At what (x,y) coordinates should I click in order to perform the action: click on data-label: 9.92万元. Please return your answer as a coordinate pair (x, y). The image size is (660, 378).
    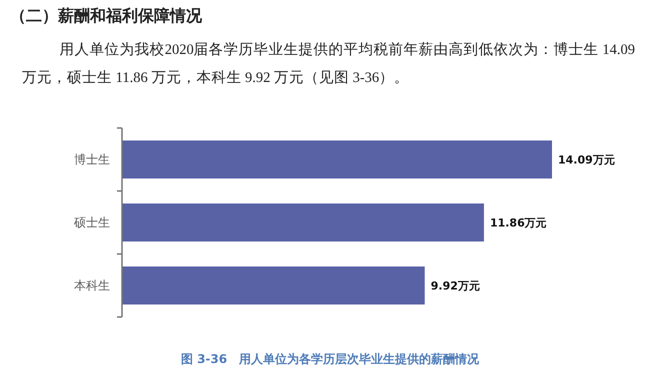
    Looking at the image, I should click on (455, 286).